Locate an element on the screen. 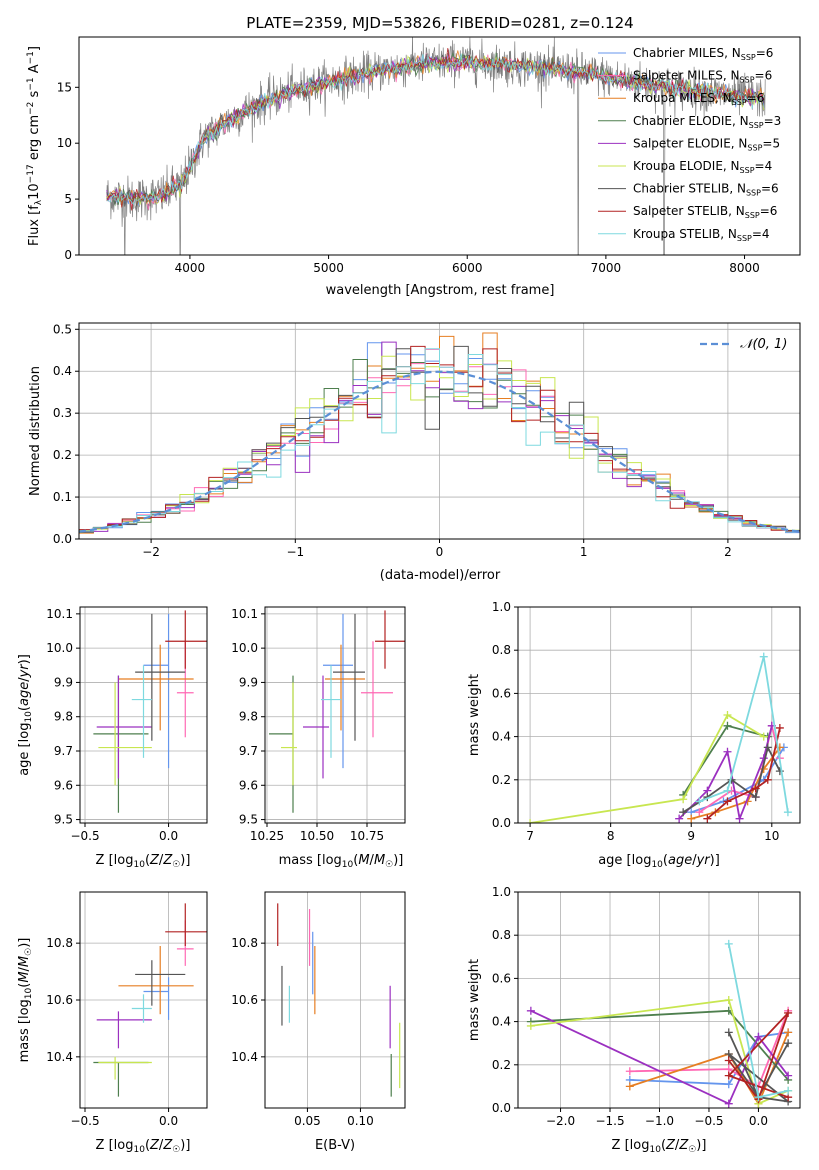  y-tick-label: 0.5 is located at coordinates (62, 329).